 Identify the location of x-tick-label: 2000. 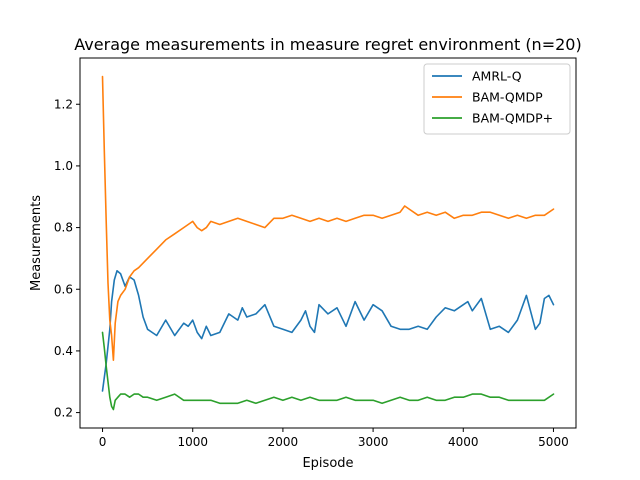
(283, 442).